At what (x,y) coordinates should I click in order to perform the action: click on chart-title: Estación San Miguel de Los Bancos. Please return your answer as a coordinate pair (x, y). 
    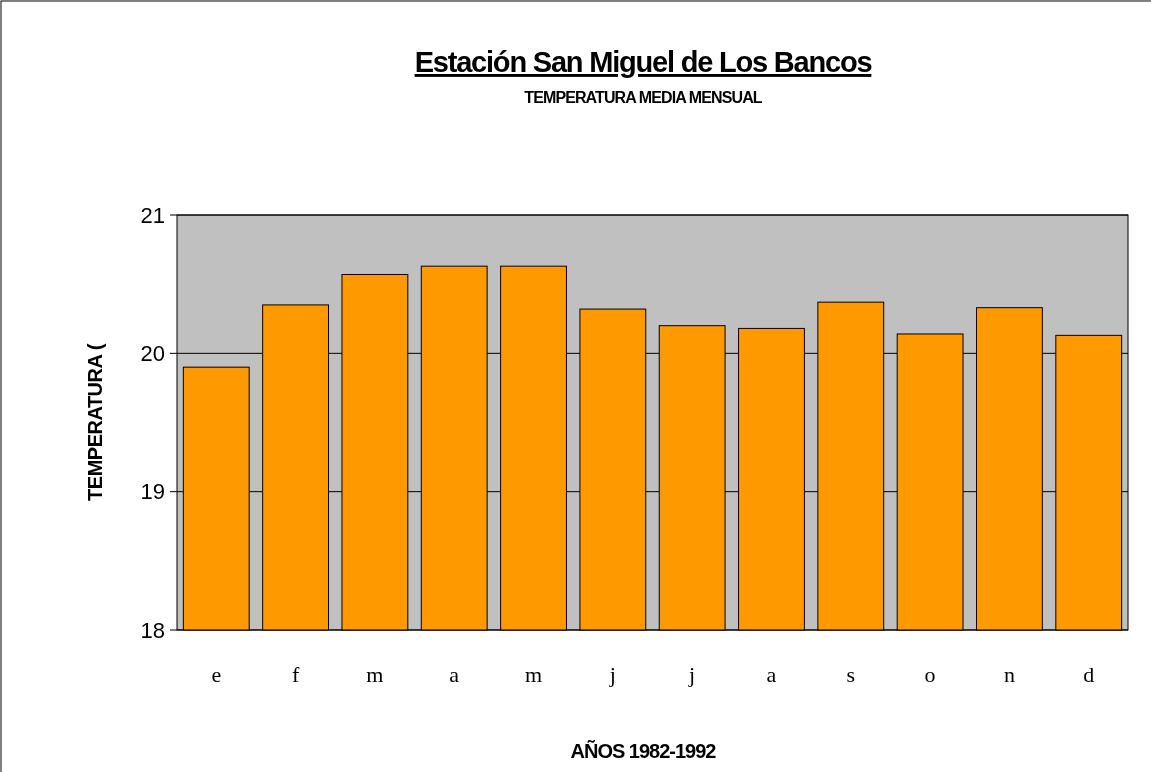
    Looking at the image, I should click on (643, 62).